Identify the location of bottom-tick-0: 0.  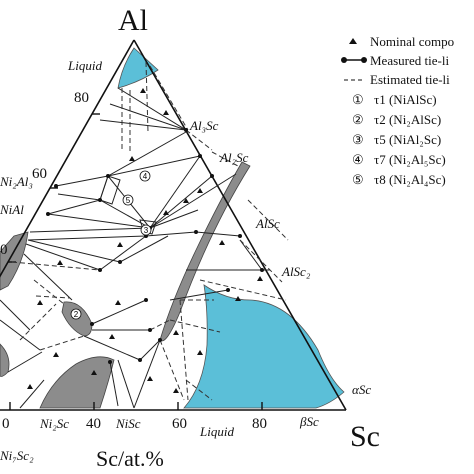
(6, 424).